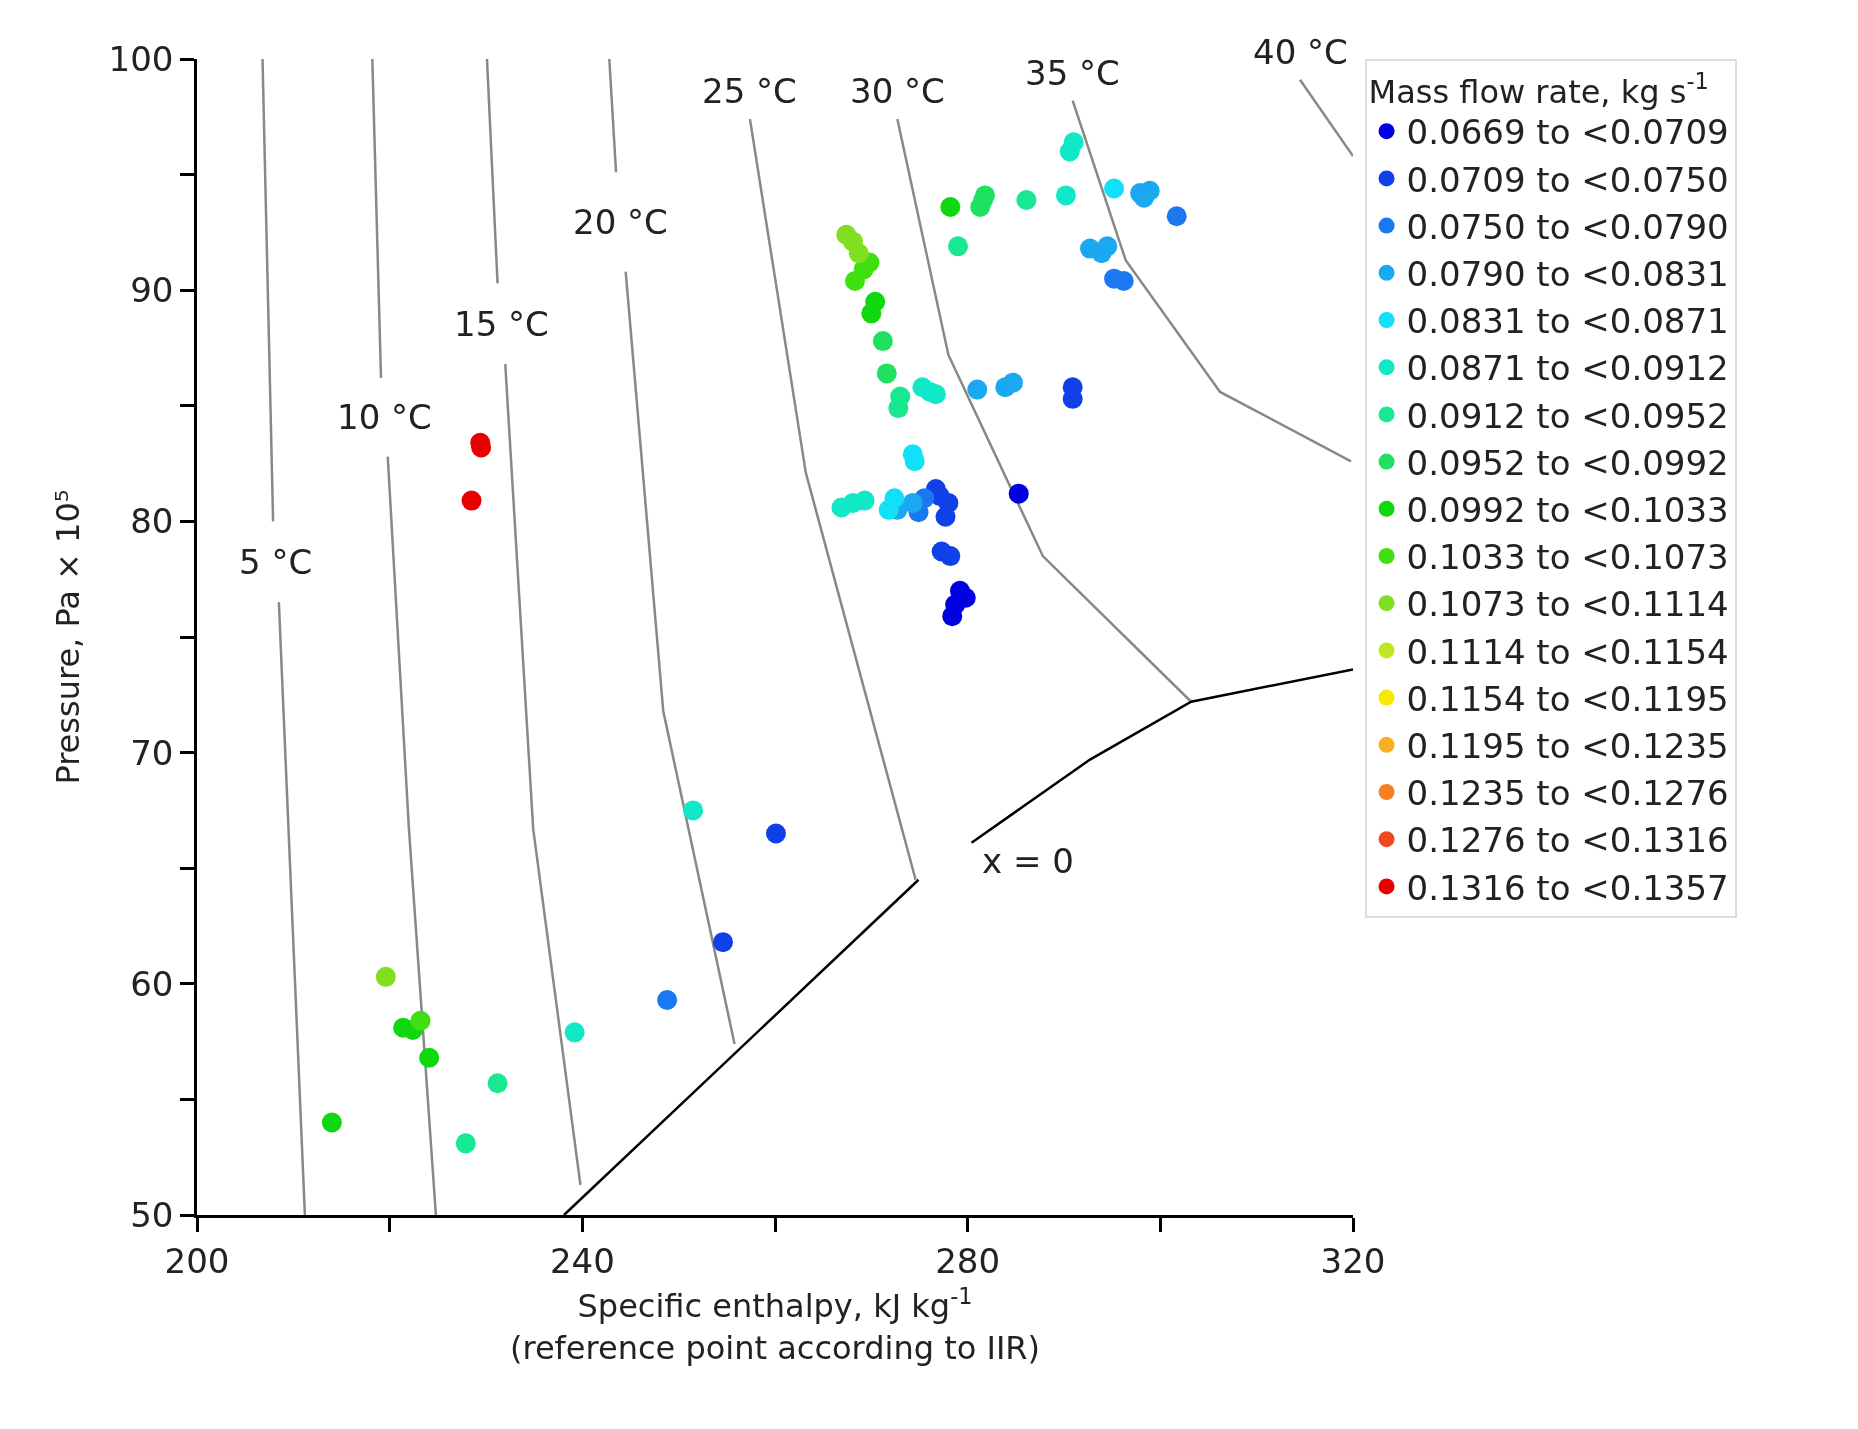 The image size is (1858, 1429). I want to click on legend-label: 0.1195 to <0.1235, so click(1567, 746).